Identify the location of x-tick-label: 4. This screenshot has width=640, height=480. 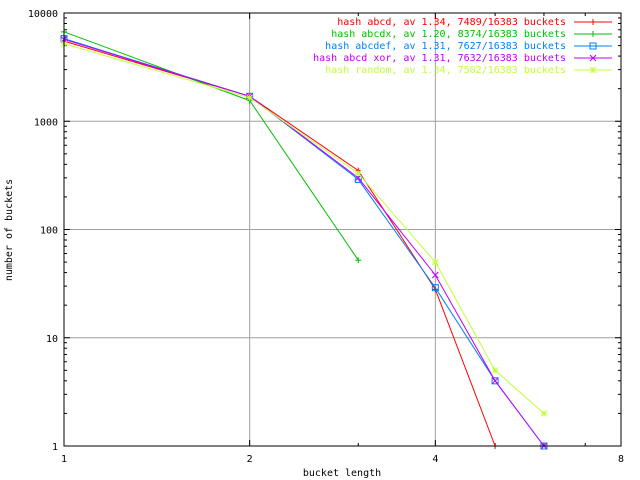
(435, 459).